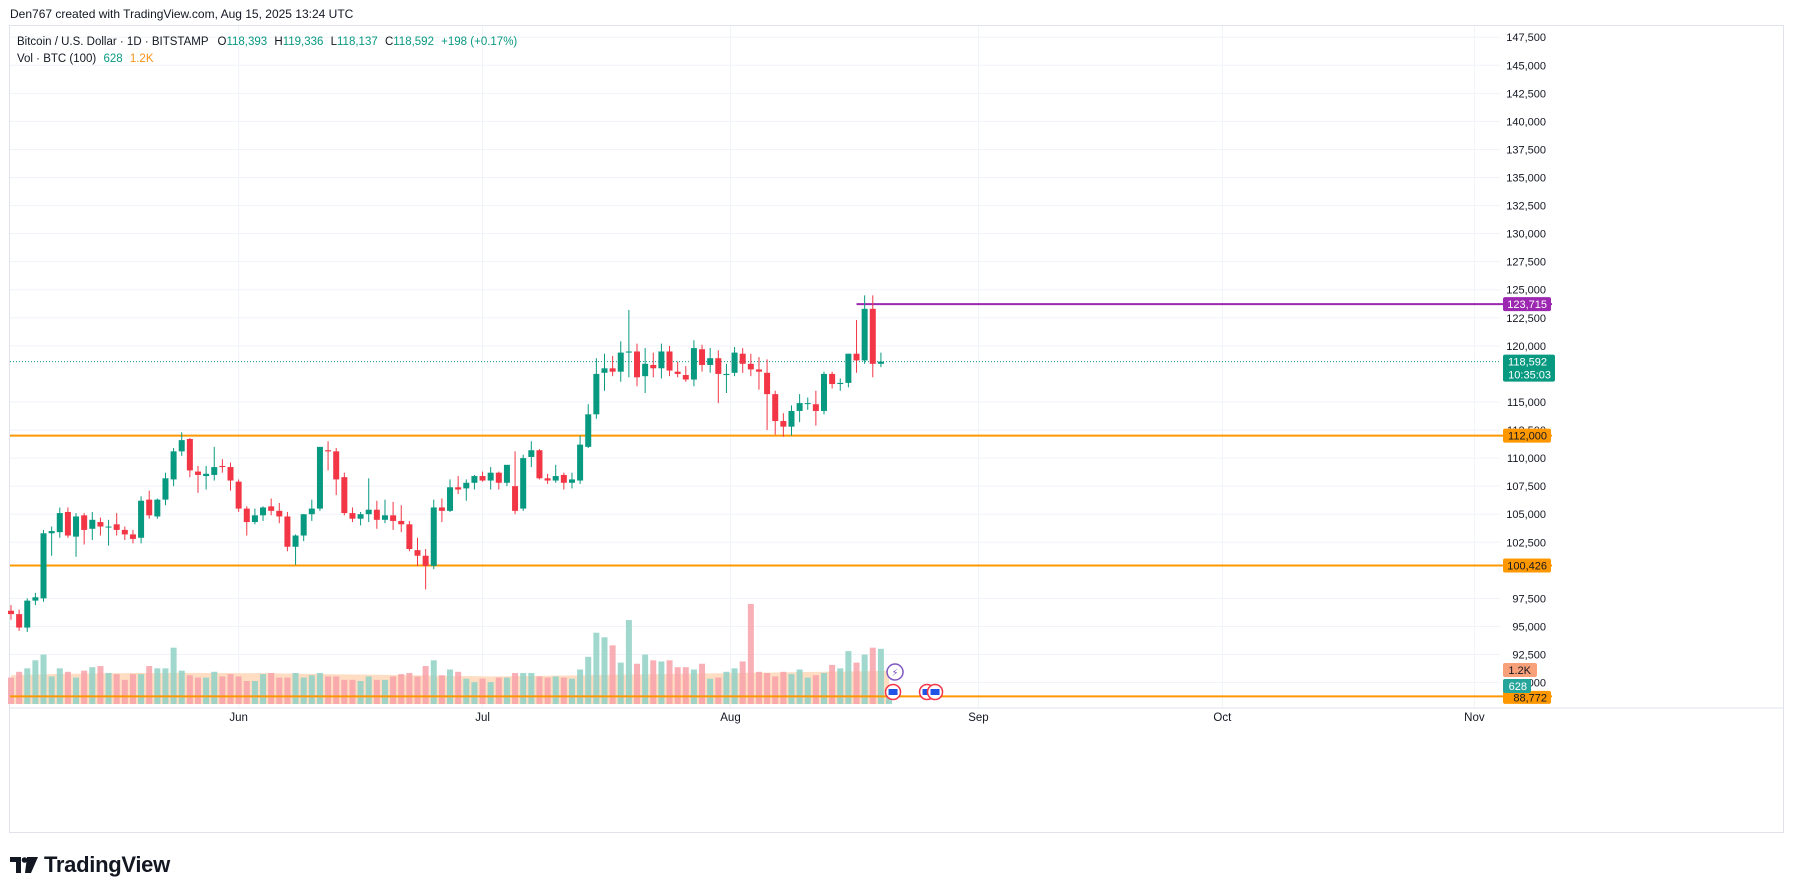  What do you see at coordinates (334, 42) in the screenshot?
I see `low-label: L` at bounding box center [334, 42].